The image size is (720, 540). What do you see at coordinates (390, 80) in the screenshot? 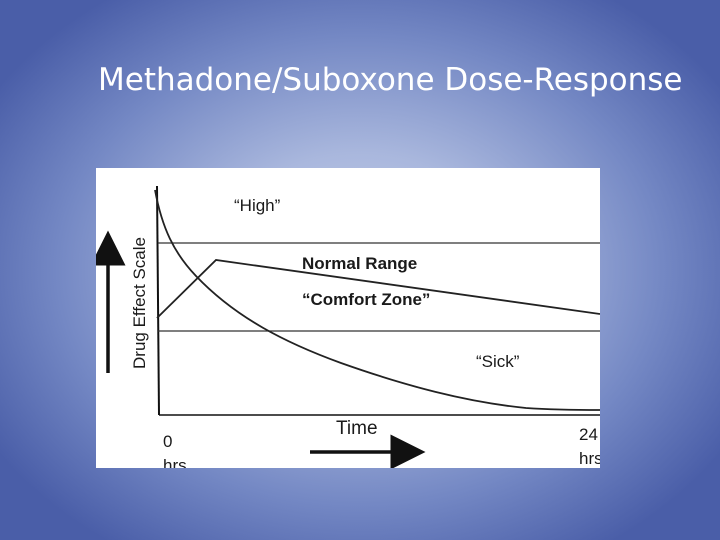
I see `slide-title: Methadone/Suboxone Dose-Response` at bounding box center [390, 80].